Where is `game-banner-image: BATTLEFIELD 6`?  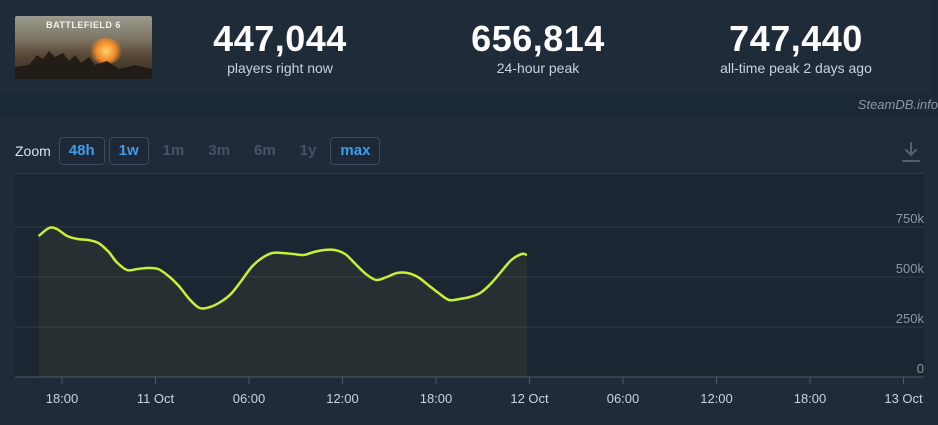 game-banner-image: BATTLEFIELD 6 is located at coordinates (83, 47).